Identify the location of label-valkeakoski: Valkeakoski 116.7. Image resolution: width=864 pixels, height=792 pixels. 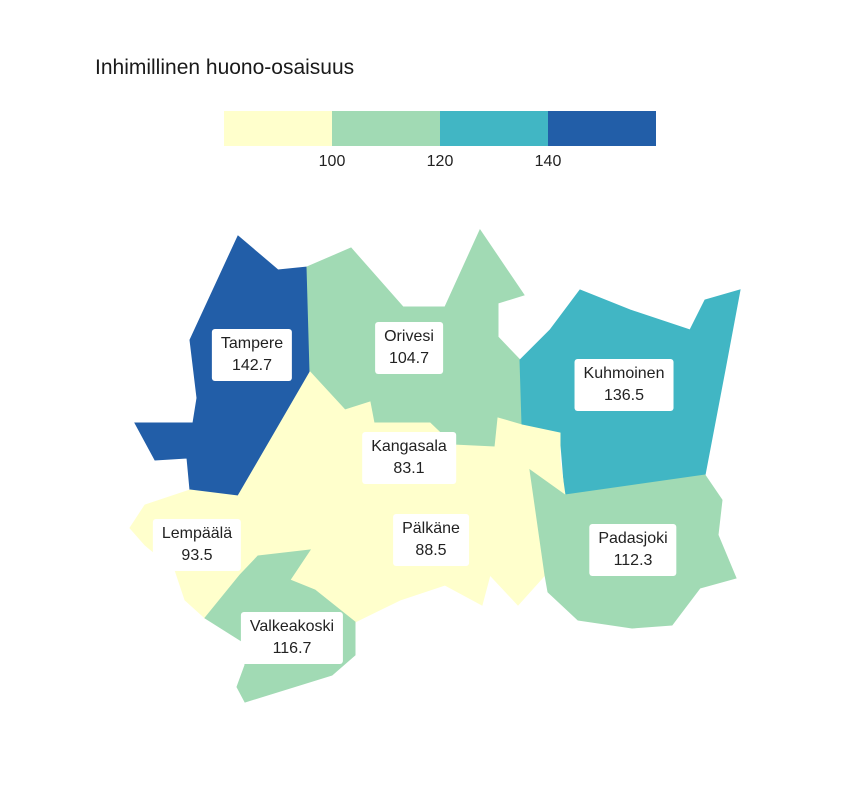
(292, 638).